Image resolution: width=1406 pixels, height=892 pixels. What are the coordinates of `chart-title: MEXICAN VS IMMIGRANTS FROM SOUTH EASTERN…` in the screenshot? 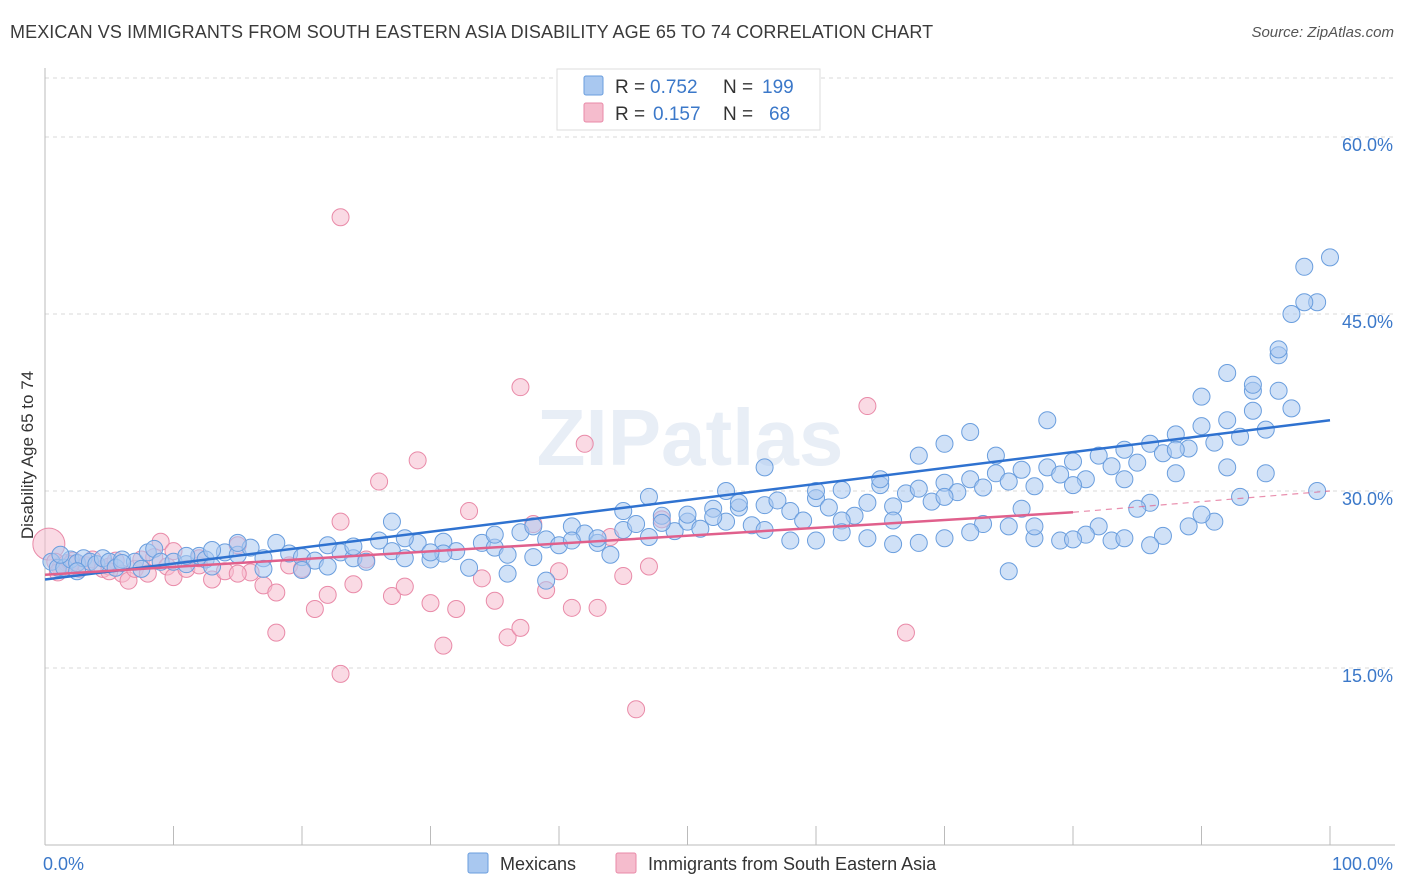 It's located at (472, 32).